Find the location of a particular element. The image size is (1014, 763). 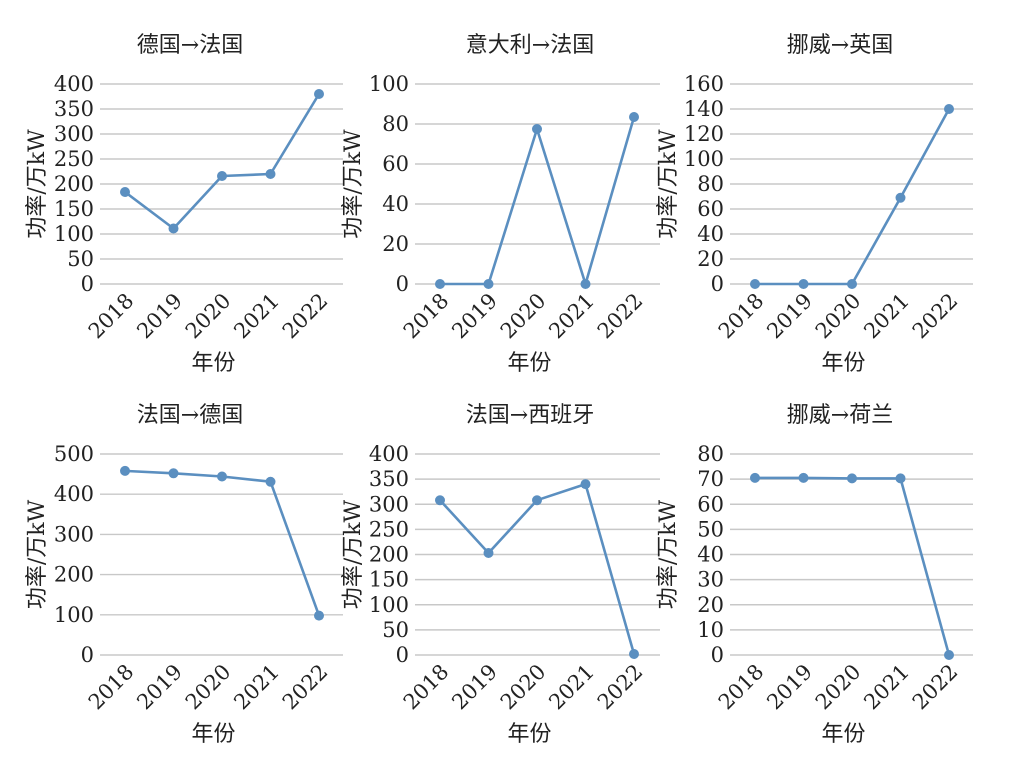

y-tick-label: 30 is located at coordinates (710, 580).